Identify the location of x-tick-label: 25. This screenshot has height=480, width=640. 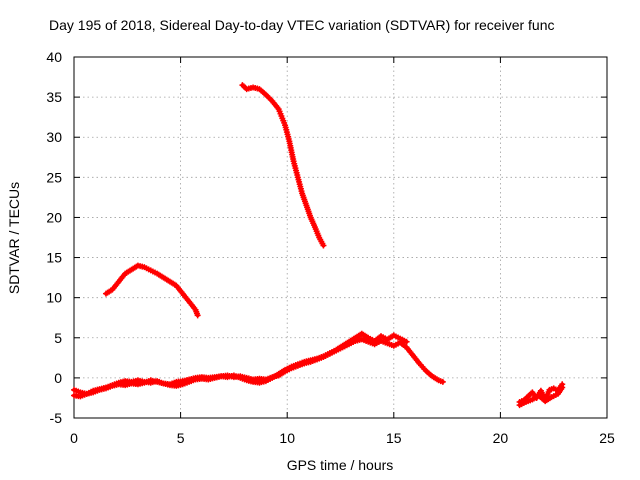
(607, 438).